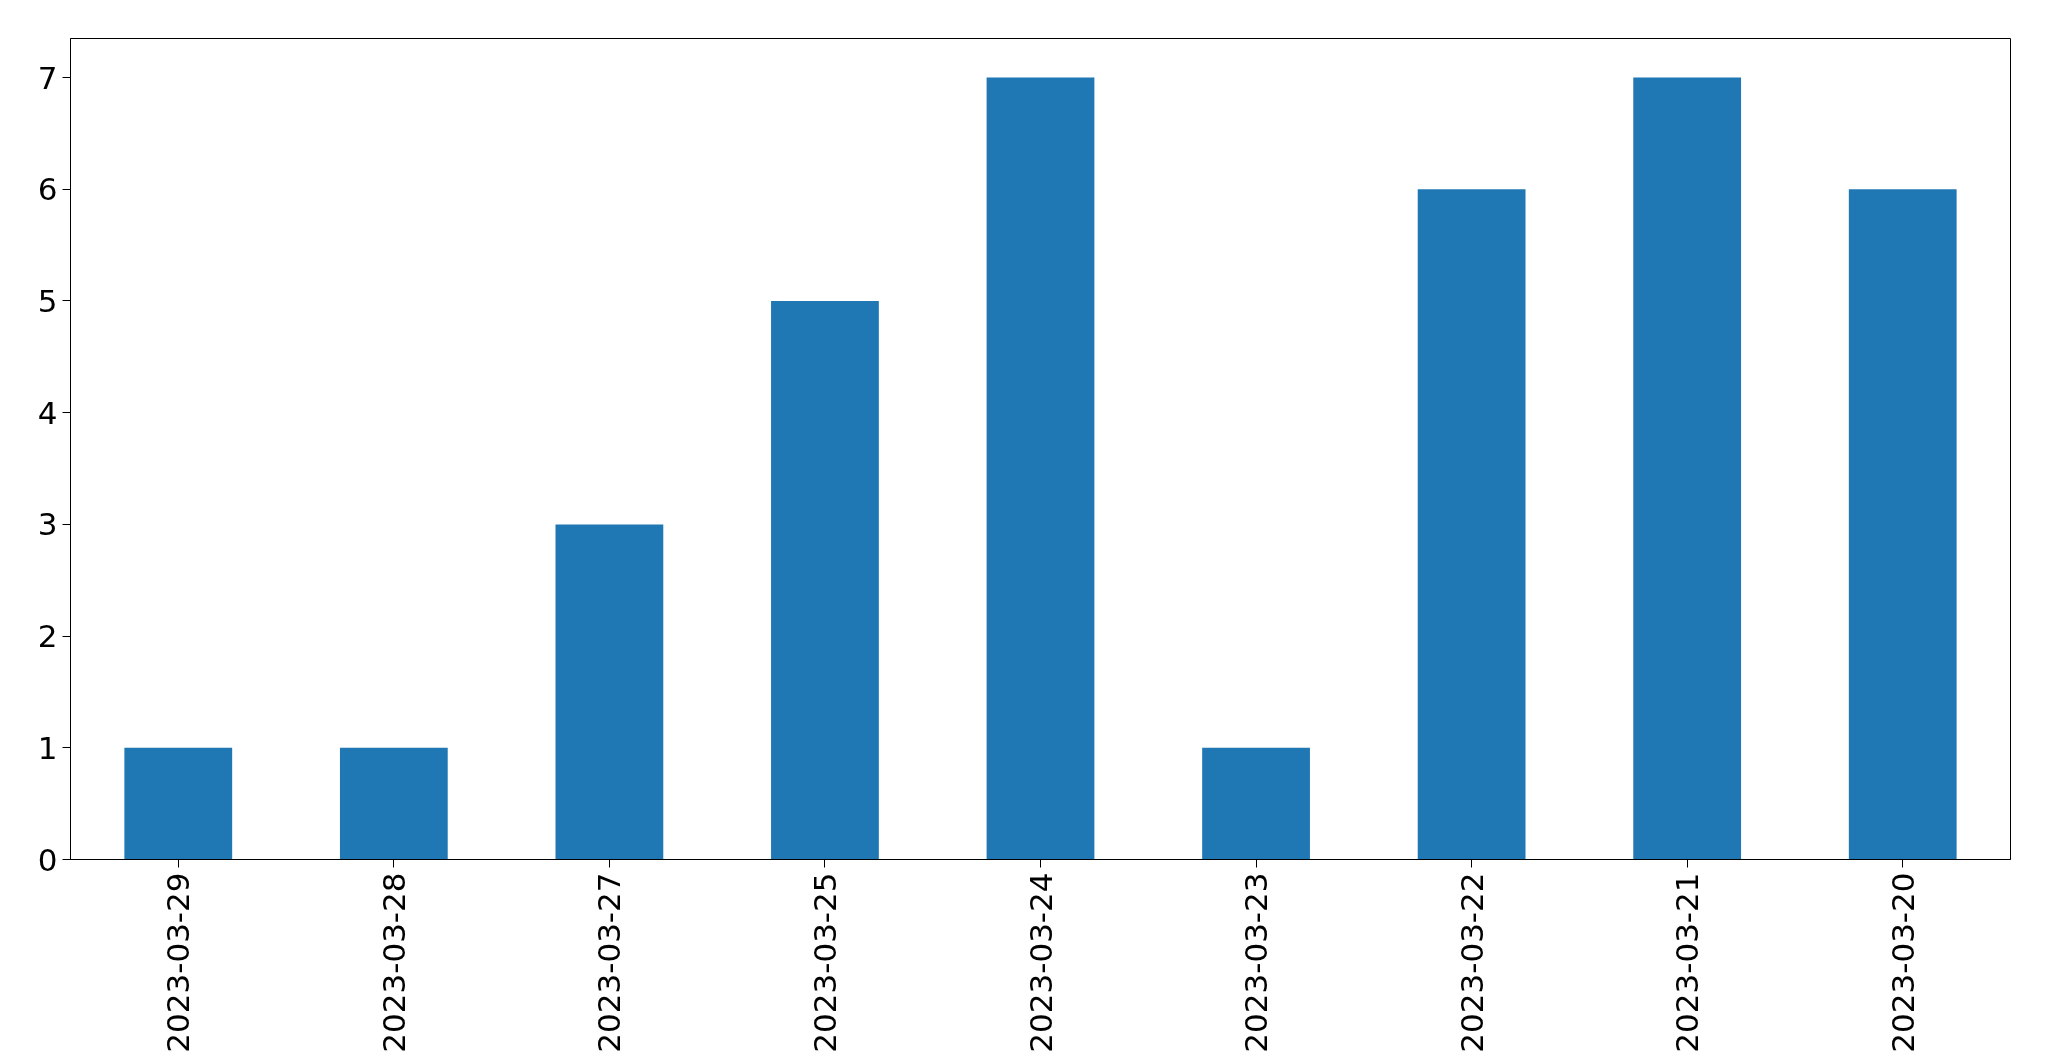 The image size is (2049, 1061). Describe the element at coordinates (47, 77) in the screenshot. I see `y-tick-label: 7` at that location.